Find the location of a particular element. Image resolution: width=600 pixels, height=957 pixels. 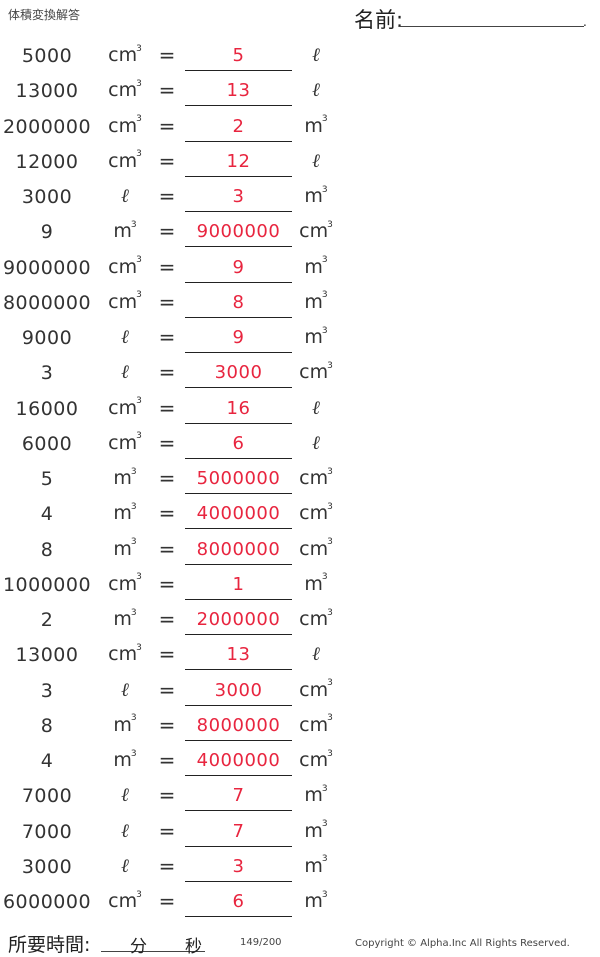

problem-value: 8000000 is located at coordinates (47, 302).